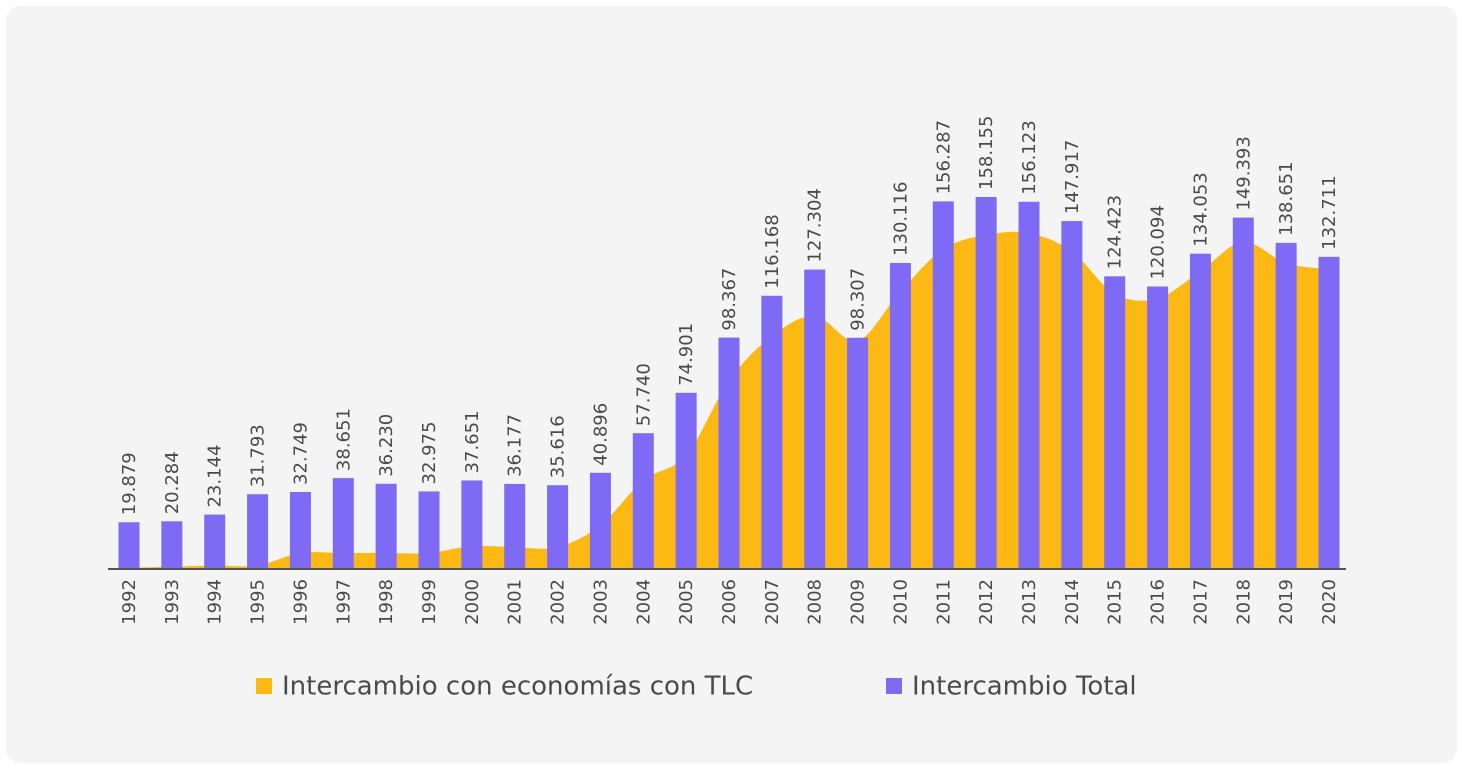  I want to click on value-label: 74.901, so click(686, 354).